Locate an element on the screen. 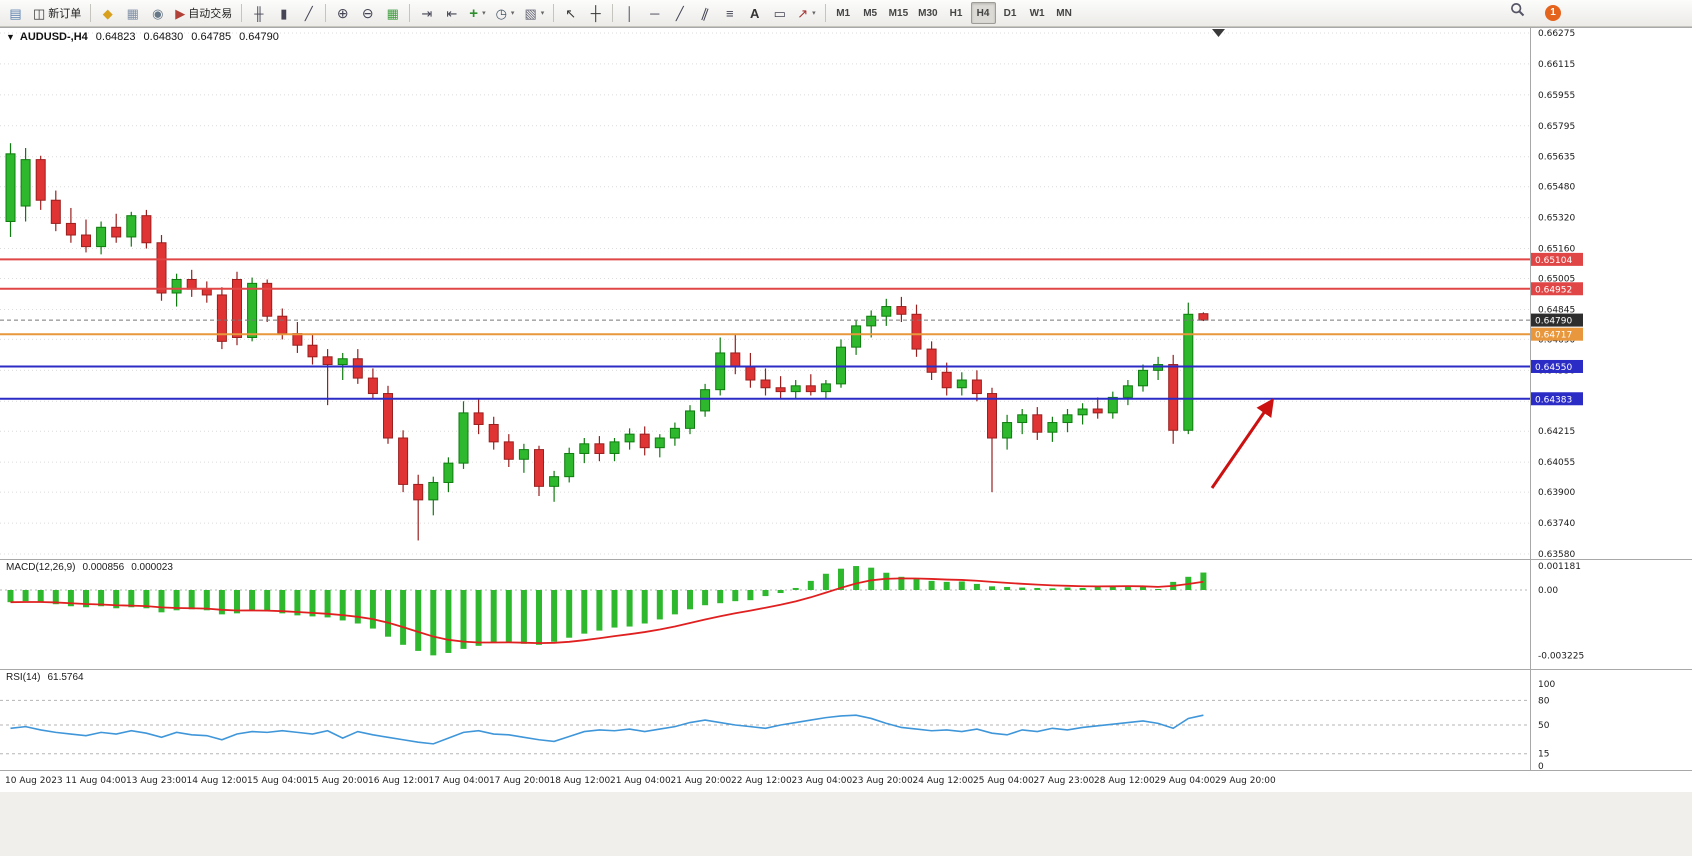 The height and width of the screenshot is (856, 1692). arrows-button: ↗ ▾ is located at coordinates (806, 13).